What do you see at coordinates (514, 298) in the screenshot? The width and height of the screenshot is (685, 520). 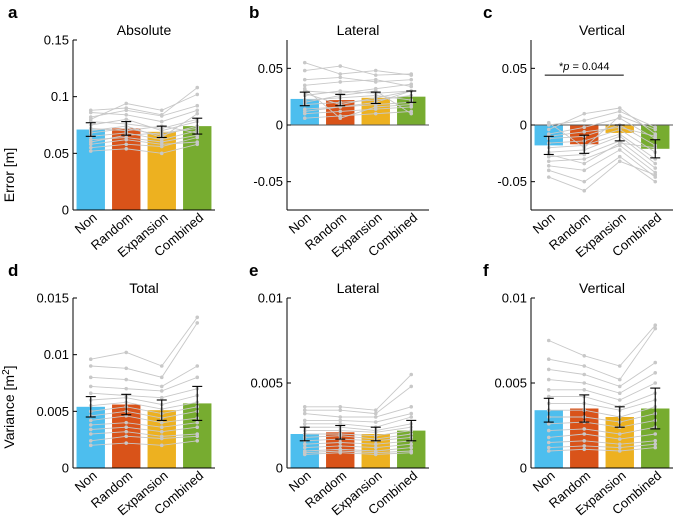 I see `y-tick-label-f-2: 0.01` at bounding box center [514, 298].